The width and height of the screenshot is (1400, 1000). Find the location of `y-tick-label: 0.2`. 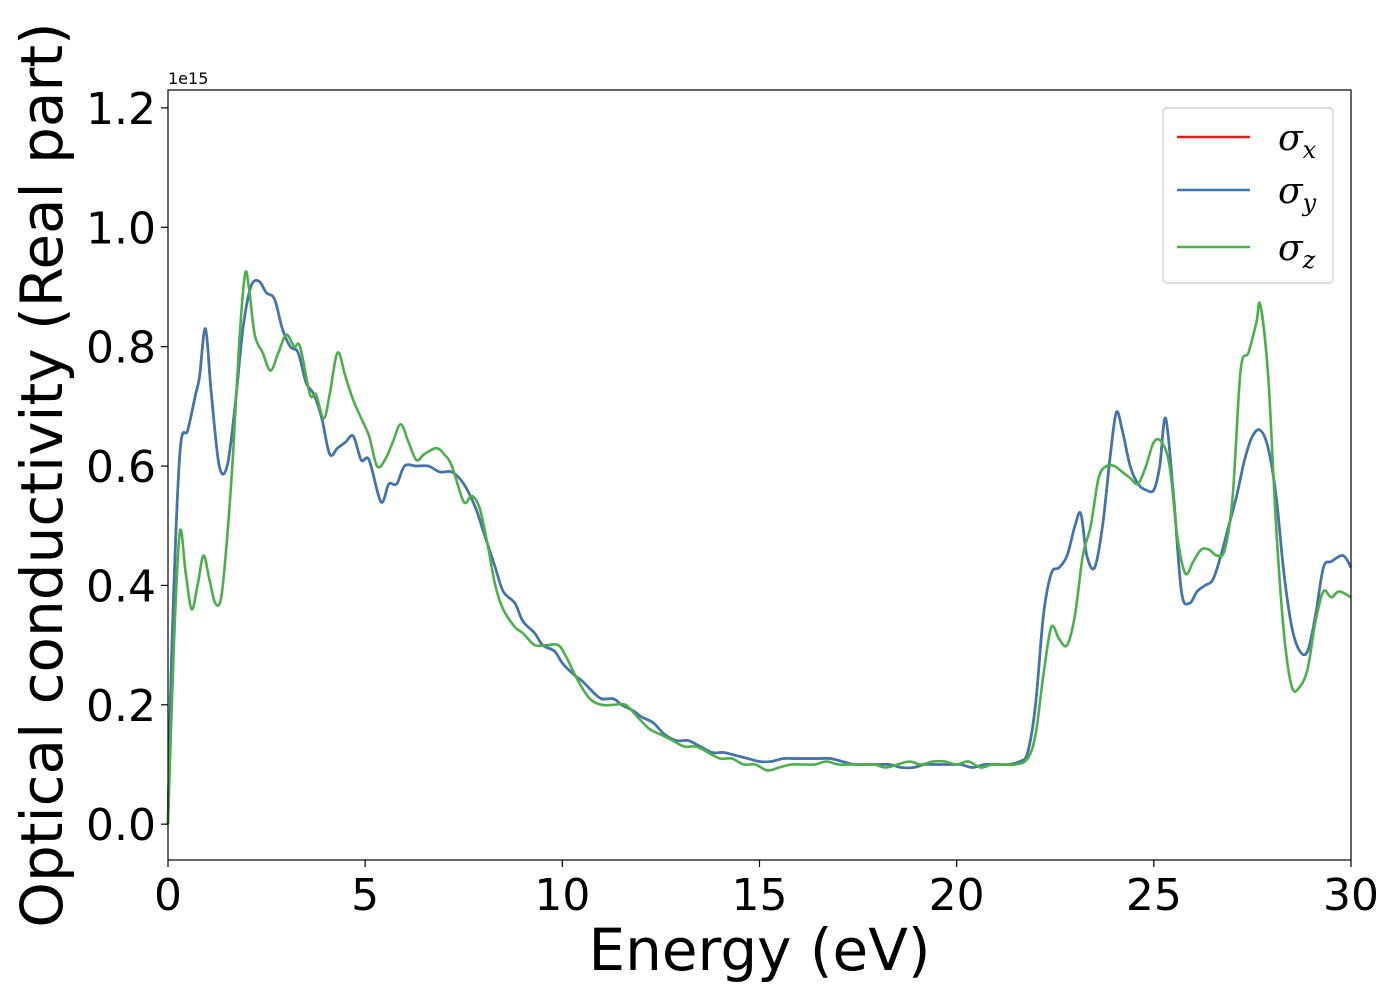

y-tick-label: 0.2 is located at coordinates (121, 706).